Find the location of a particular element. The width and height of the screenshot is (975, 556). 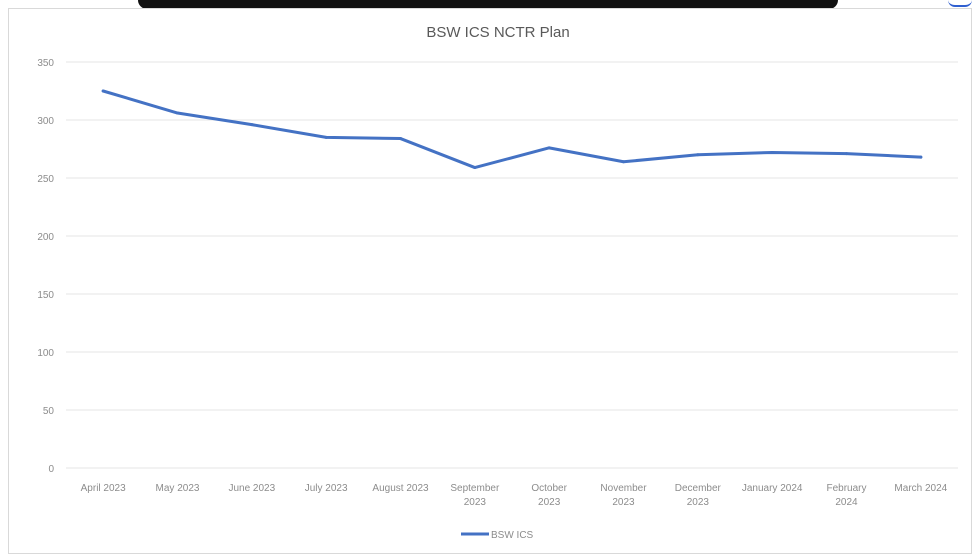

y-tick-label: 0 is located at coordinates (51, 469).